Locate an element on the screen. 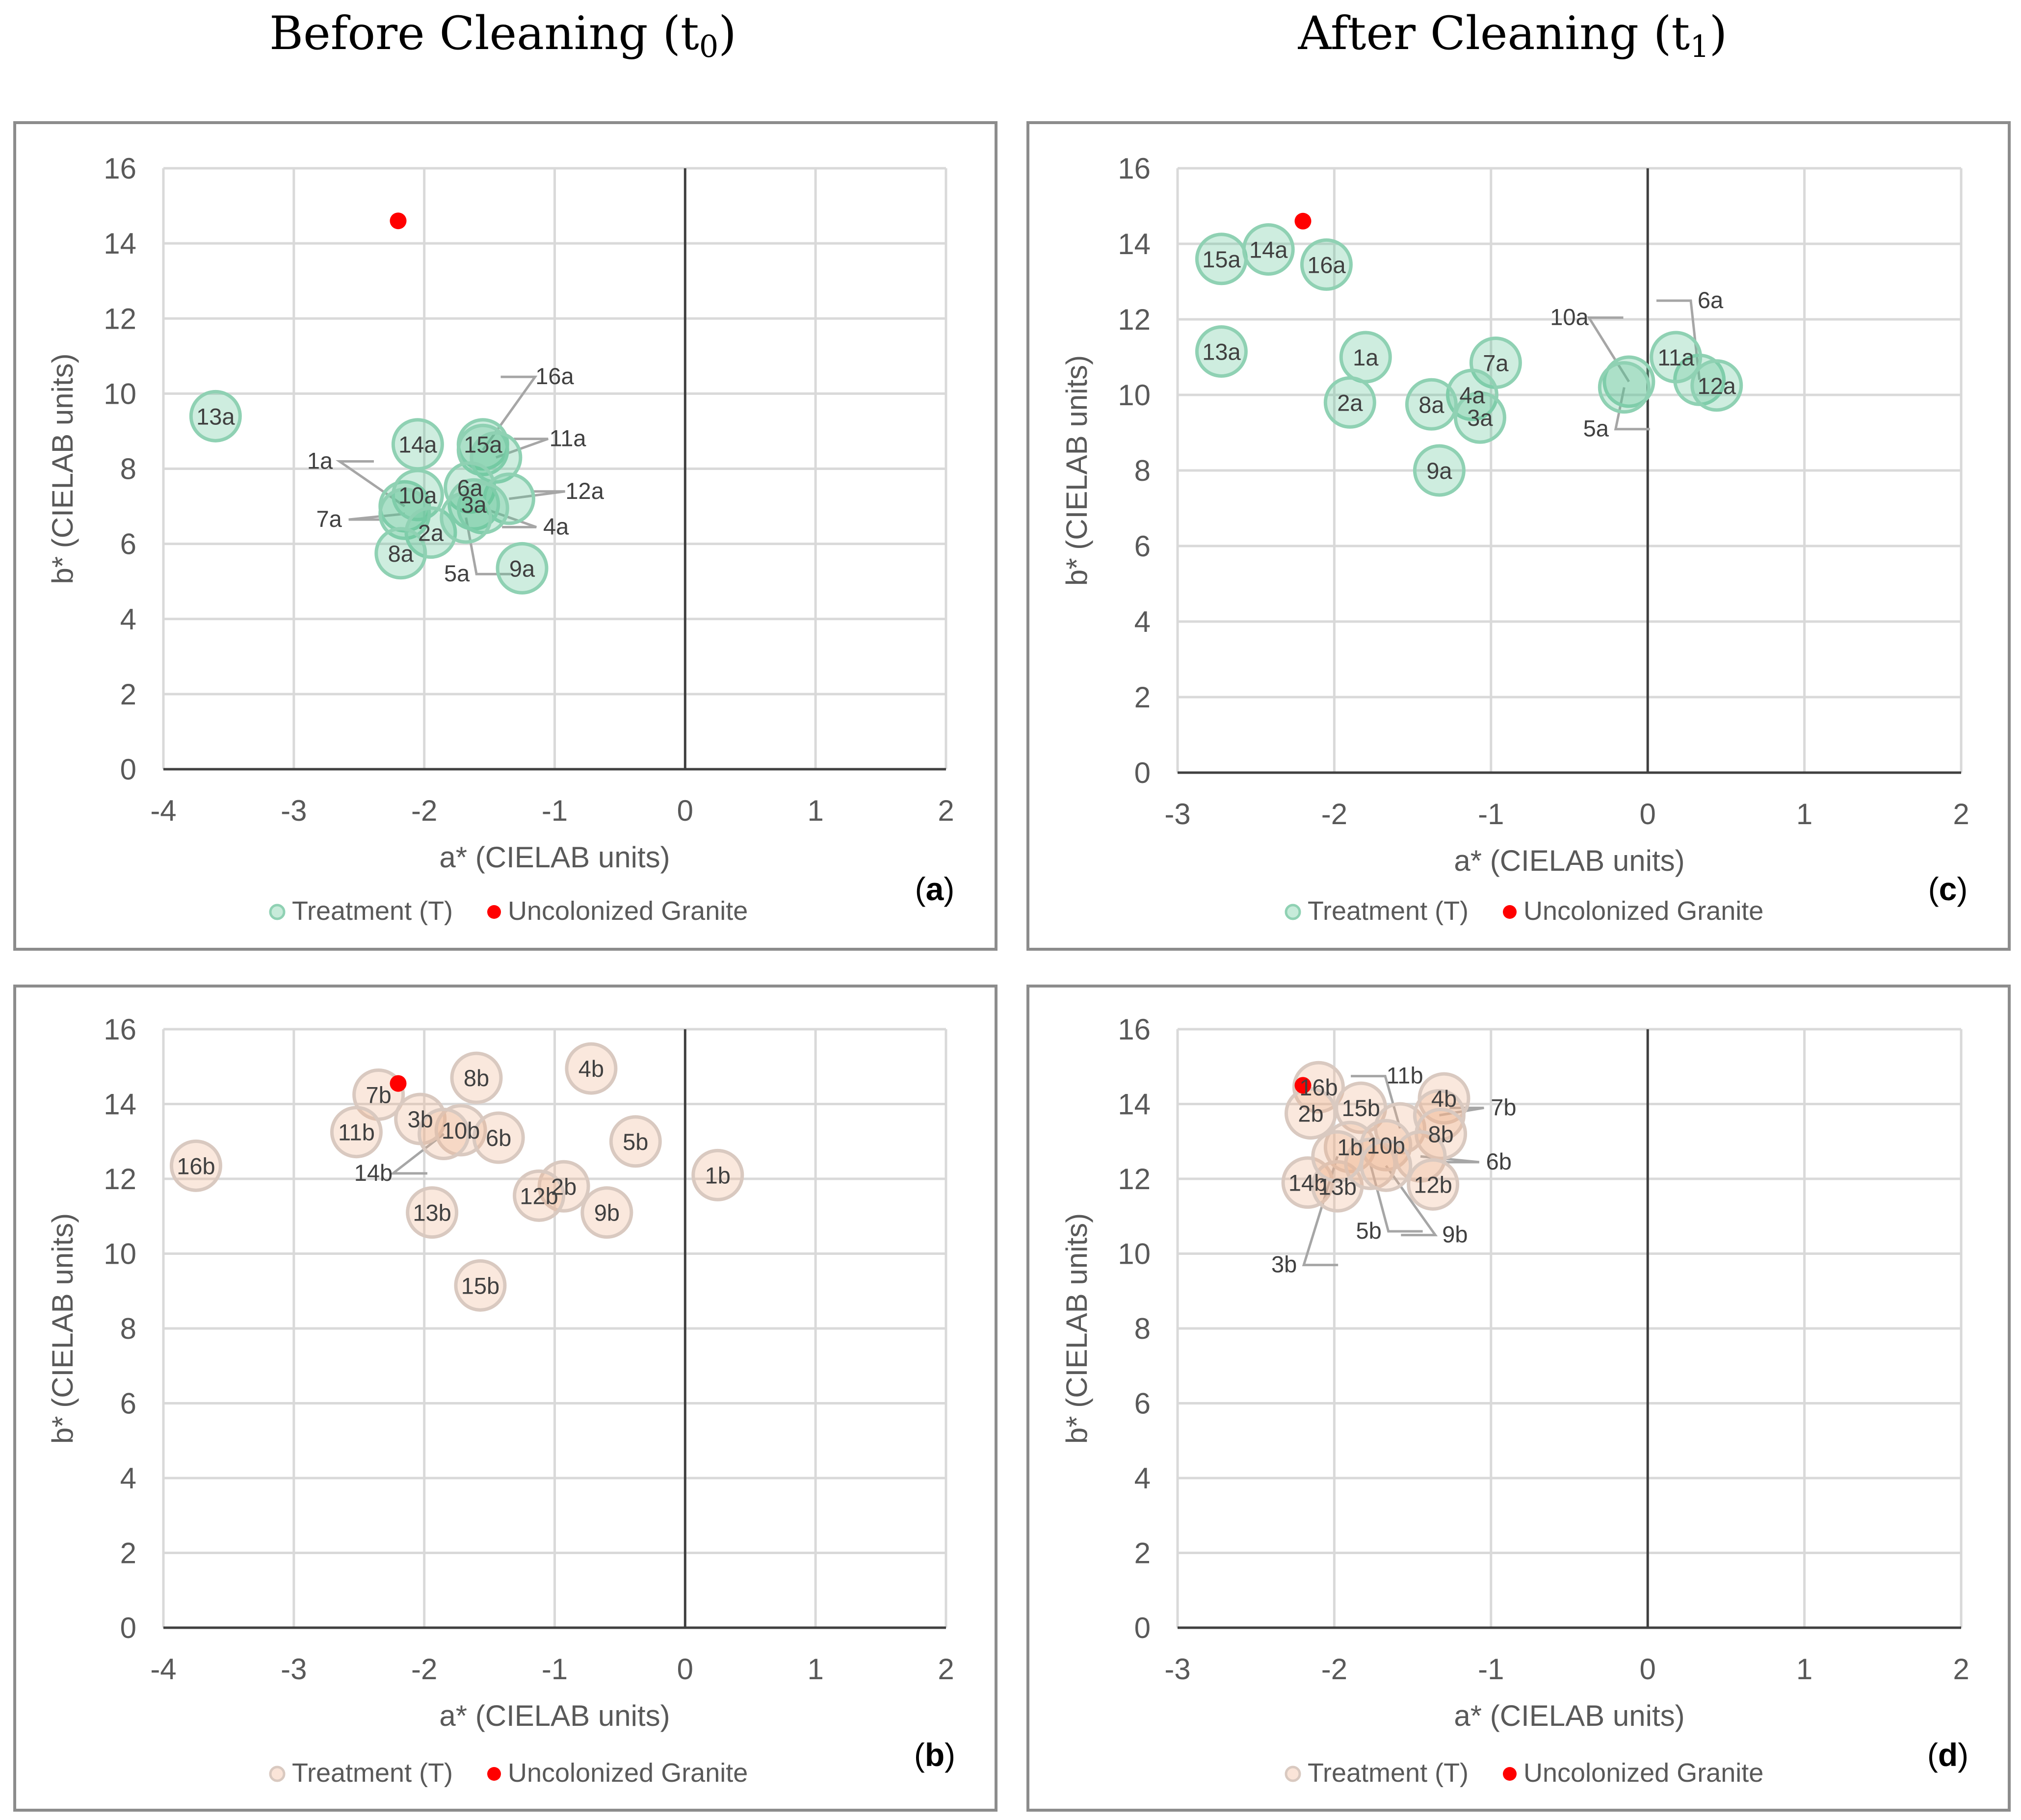  point-label-4a: 4a is located at coordinates (556, 526).